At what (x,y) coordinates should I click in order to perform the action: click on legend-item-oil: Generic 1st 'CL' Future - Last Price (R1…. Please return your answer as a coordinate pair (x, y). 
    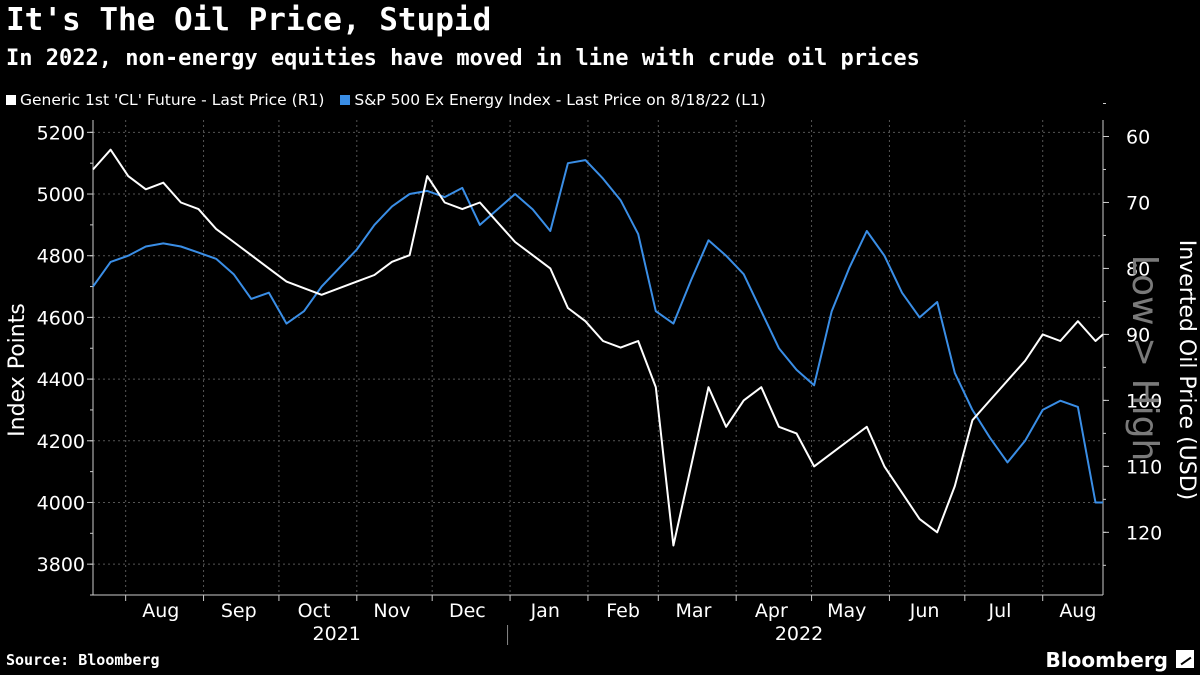
    Looking at the image, I should click on (165, 100).